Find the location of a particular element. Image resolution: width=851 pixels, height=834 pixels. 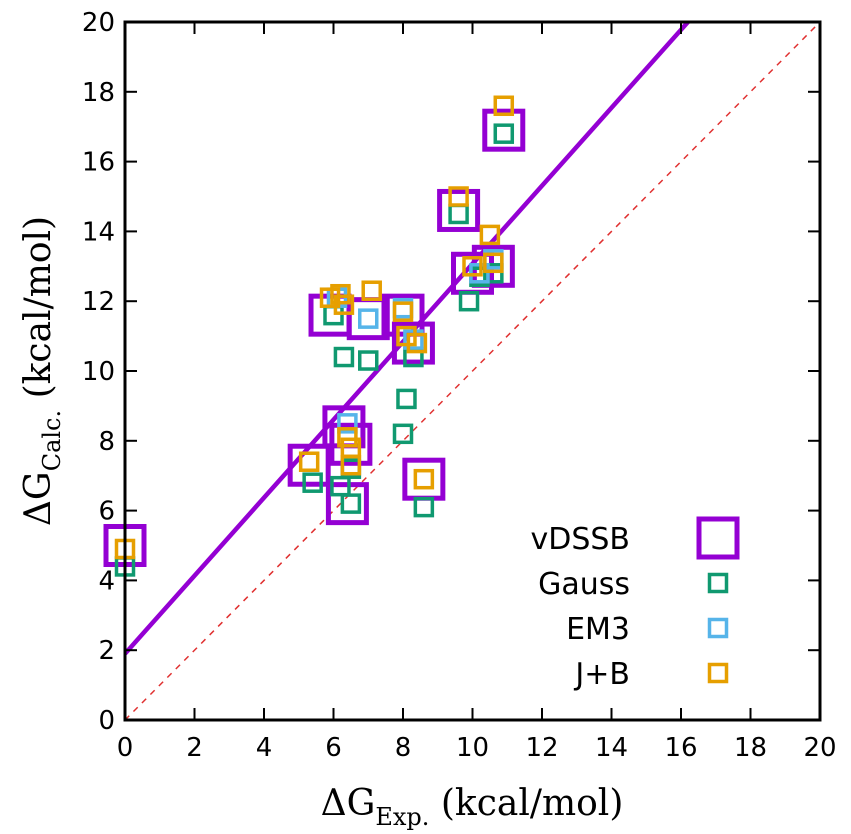

legend-label: Gauss is located at coordinates (584, 584).